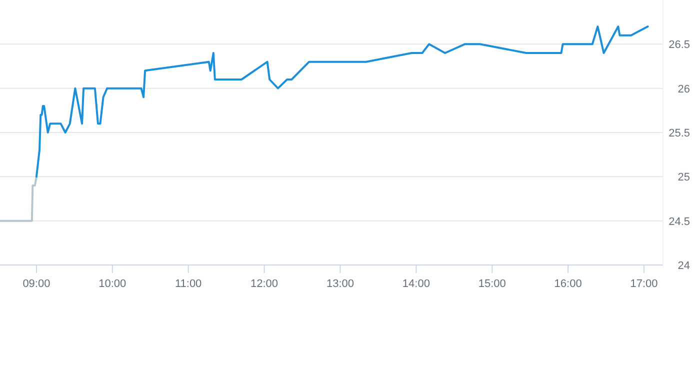 The image size is (693, 365). What do you see at coordinates (568, 284) in the screenshot?
I see `x-tick-label: 16:00` at bounding box center [568, 284].